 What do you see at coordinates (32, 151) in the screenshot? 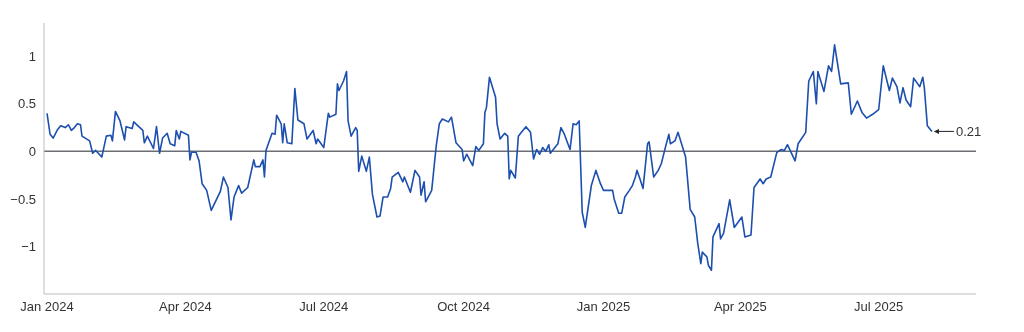
I see `y-tick-label: 0` at bounding box center [32, 151].